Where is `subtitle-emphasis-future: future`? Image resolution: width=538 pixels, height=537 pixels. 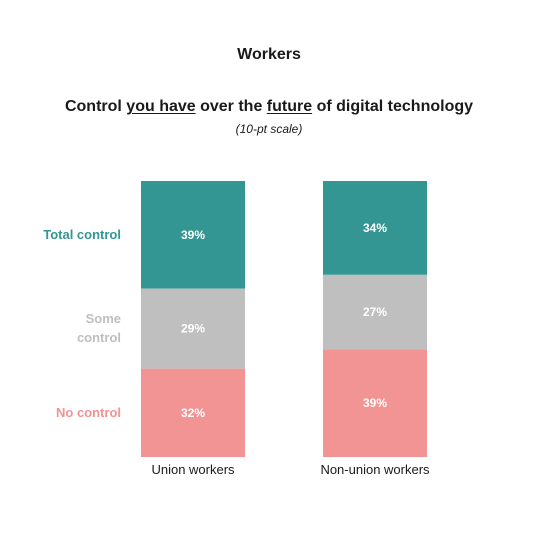
subtitle-emphasis-future: future is located at coordinates (289, 106).